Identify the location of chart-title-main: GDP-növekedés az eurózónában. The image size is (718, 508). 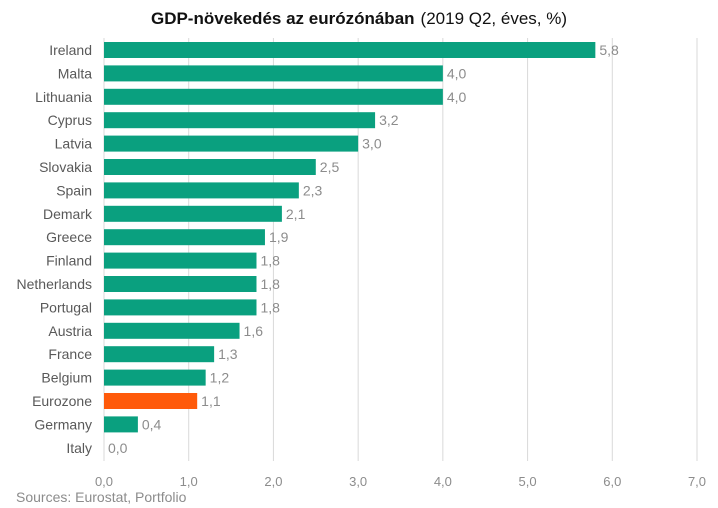
(282, 18).